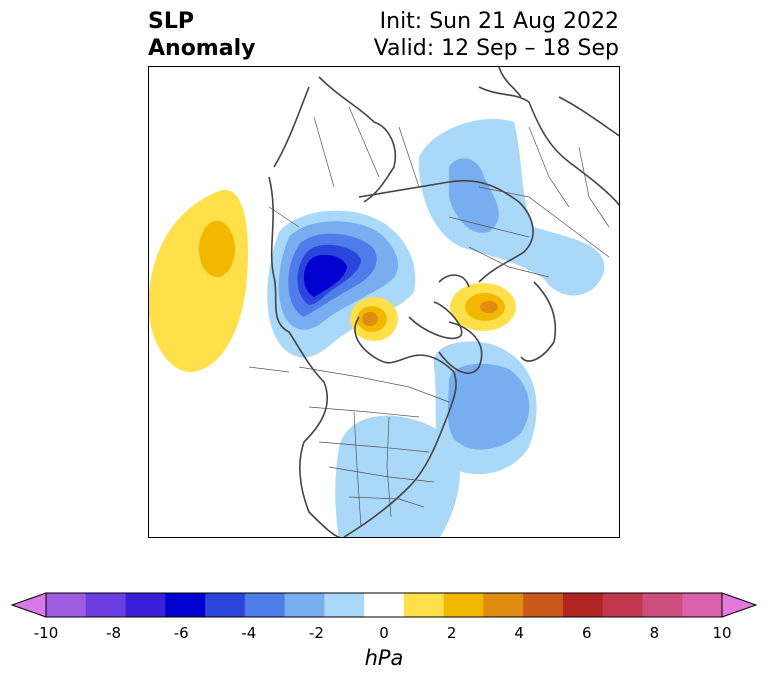  Describe the element at coordinates (370, 319) in the screenshot. I see `anomaly-canadian-arctic-core` at that location.